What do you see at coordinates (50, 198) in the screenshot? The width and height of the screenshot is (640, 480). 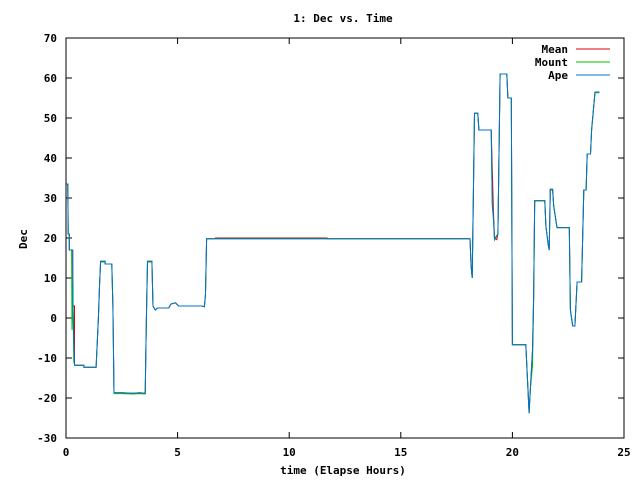 I see `y-tick-label: 30` at bounding box center [50, 198].